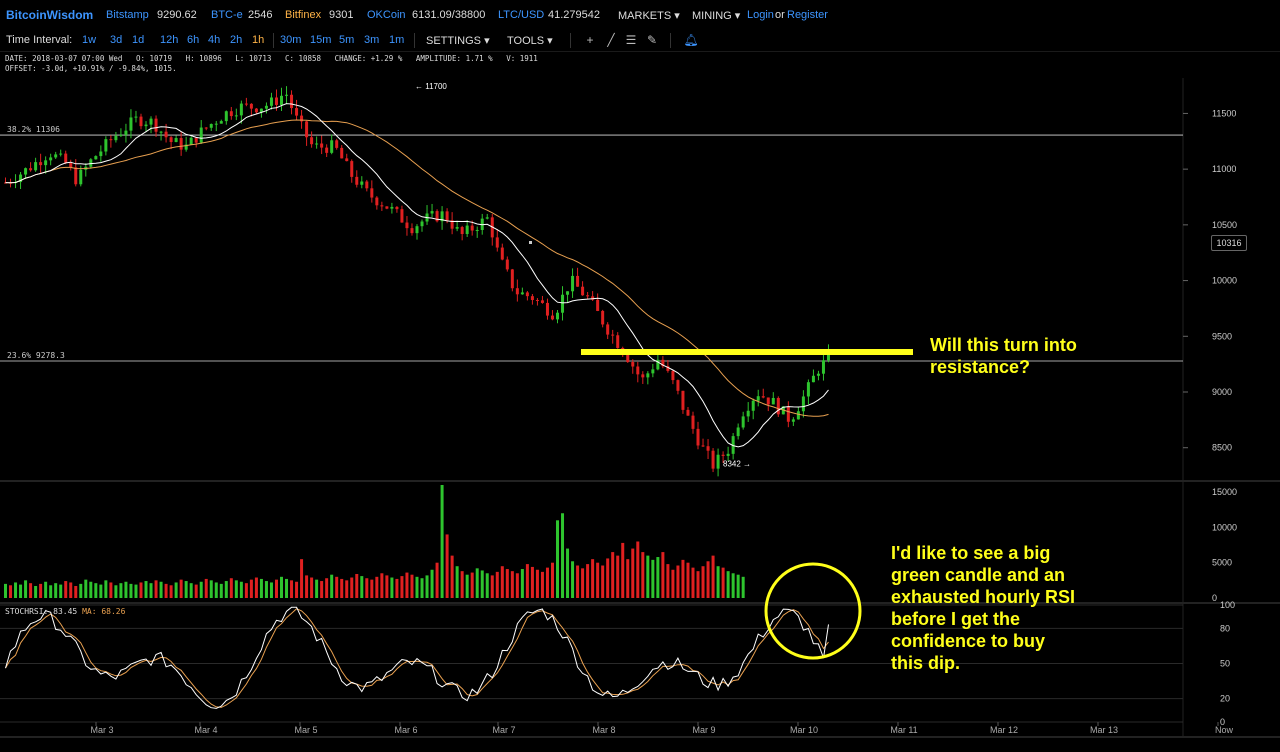 The width and height of the screenshot is (1280, 752). What do you see at coordinates (760, 15) in the screenshot?
I see `login-link: Login` at bounding box center [760, 15].